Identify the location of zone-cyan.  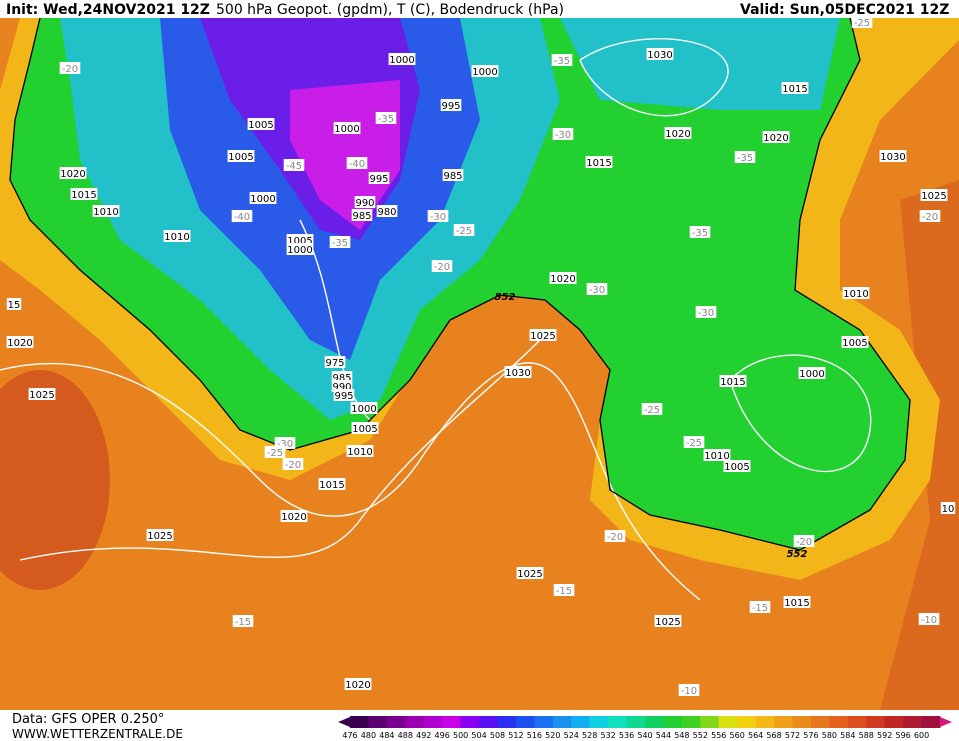
(700, 64).